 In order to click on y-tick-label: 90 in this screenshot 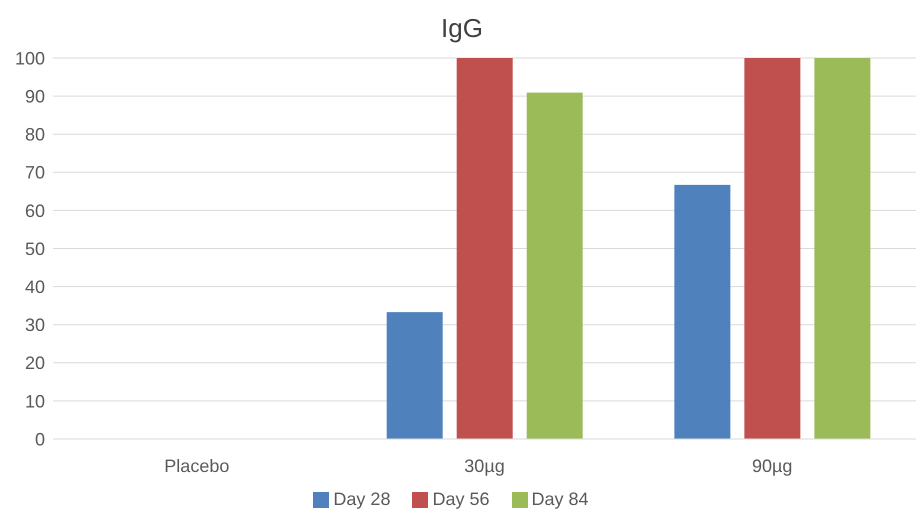, I will do `click(34, 96)`.